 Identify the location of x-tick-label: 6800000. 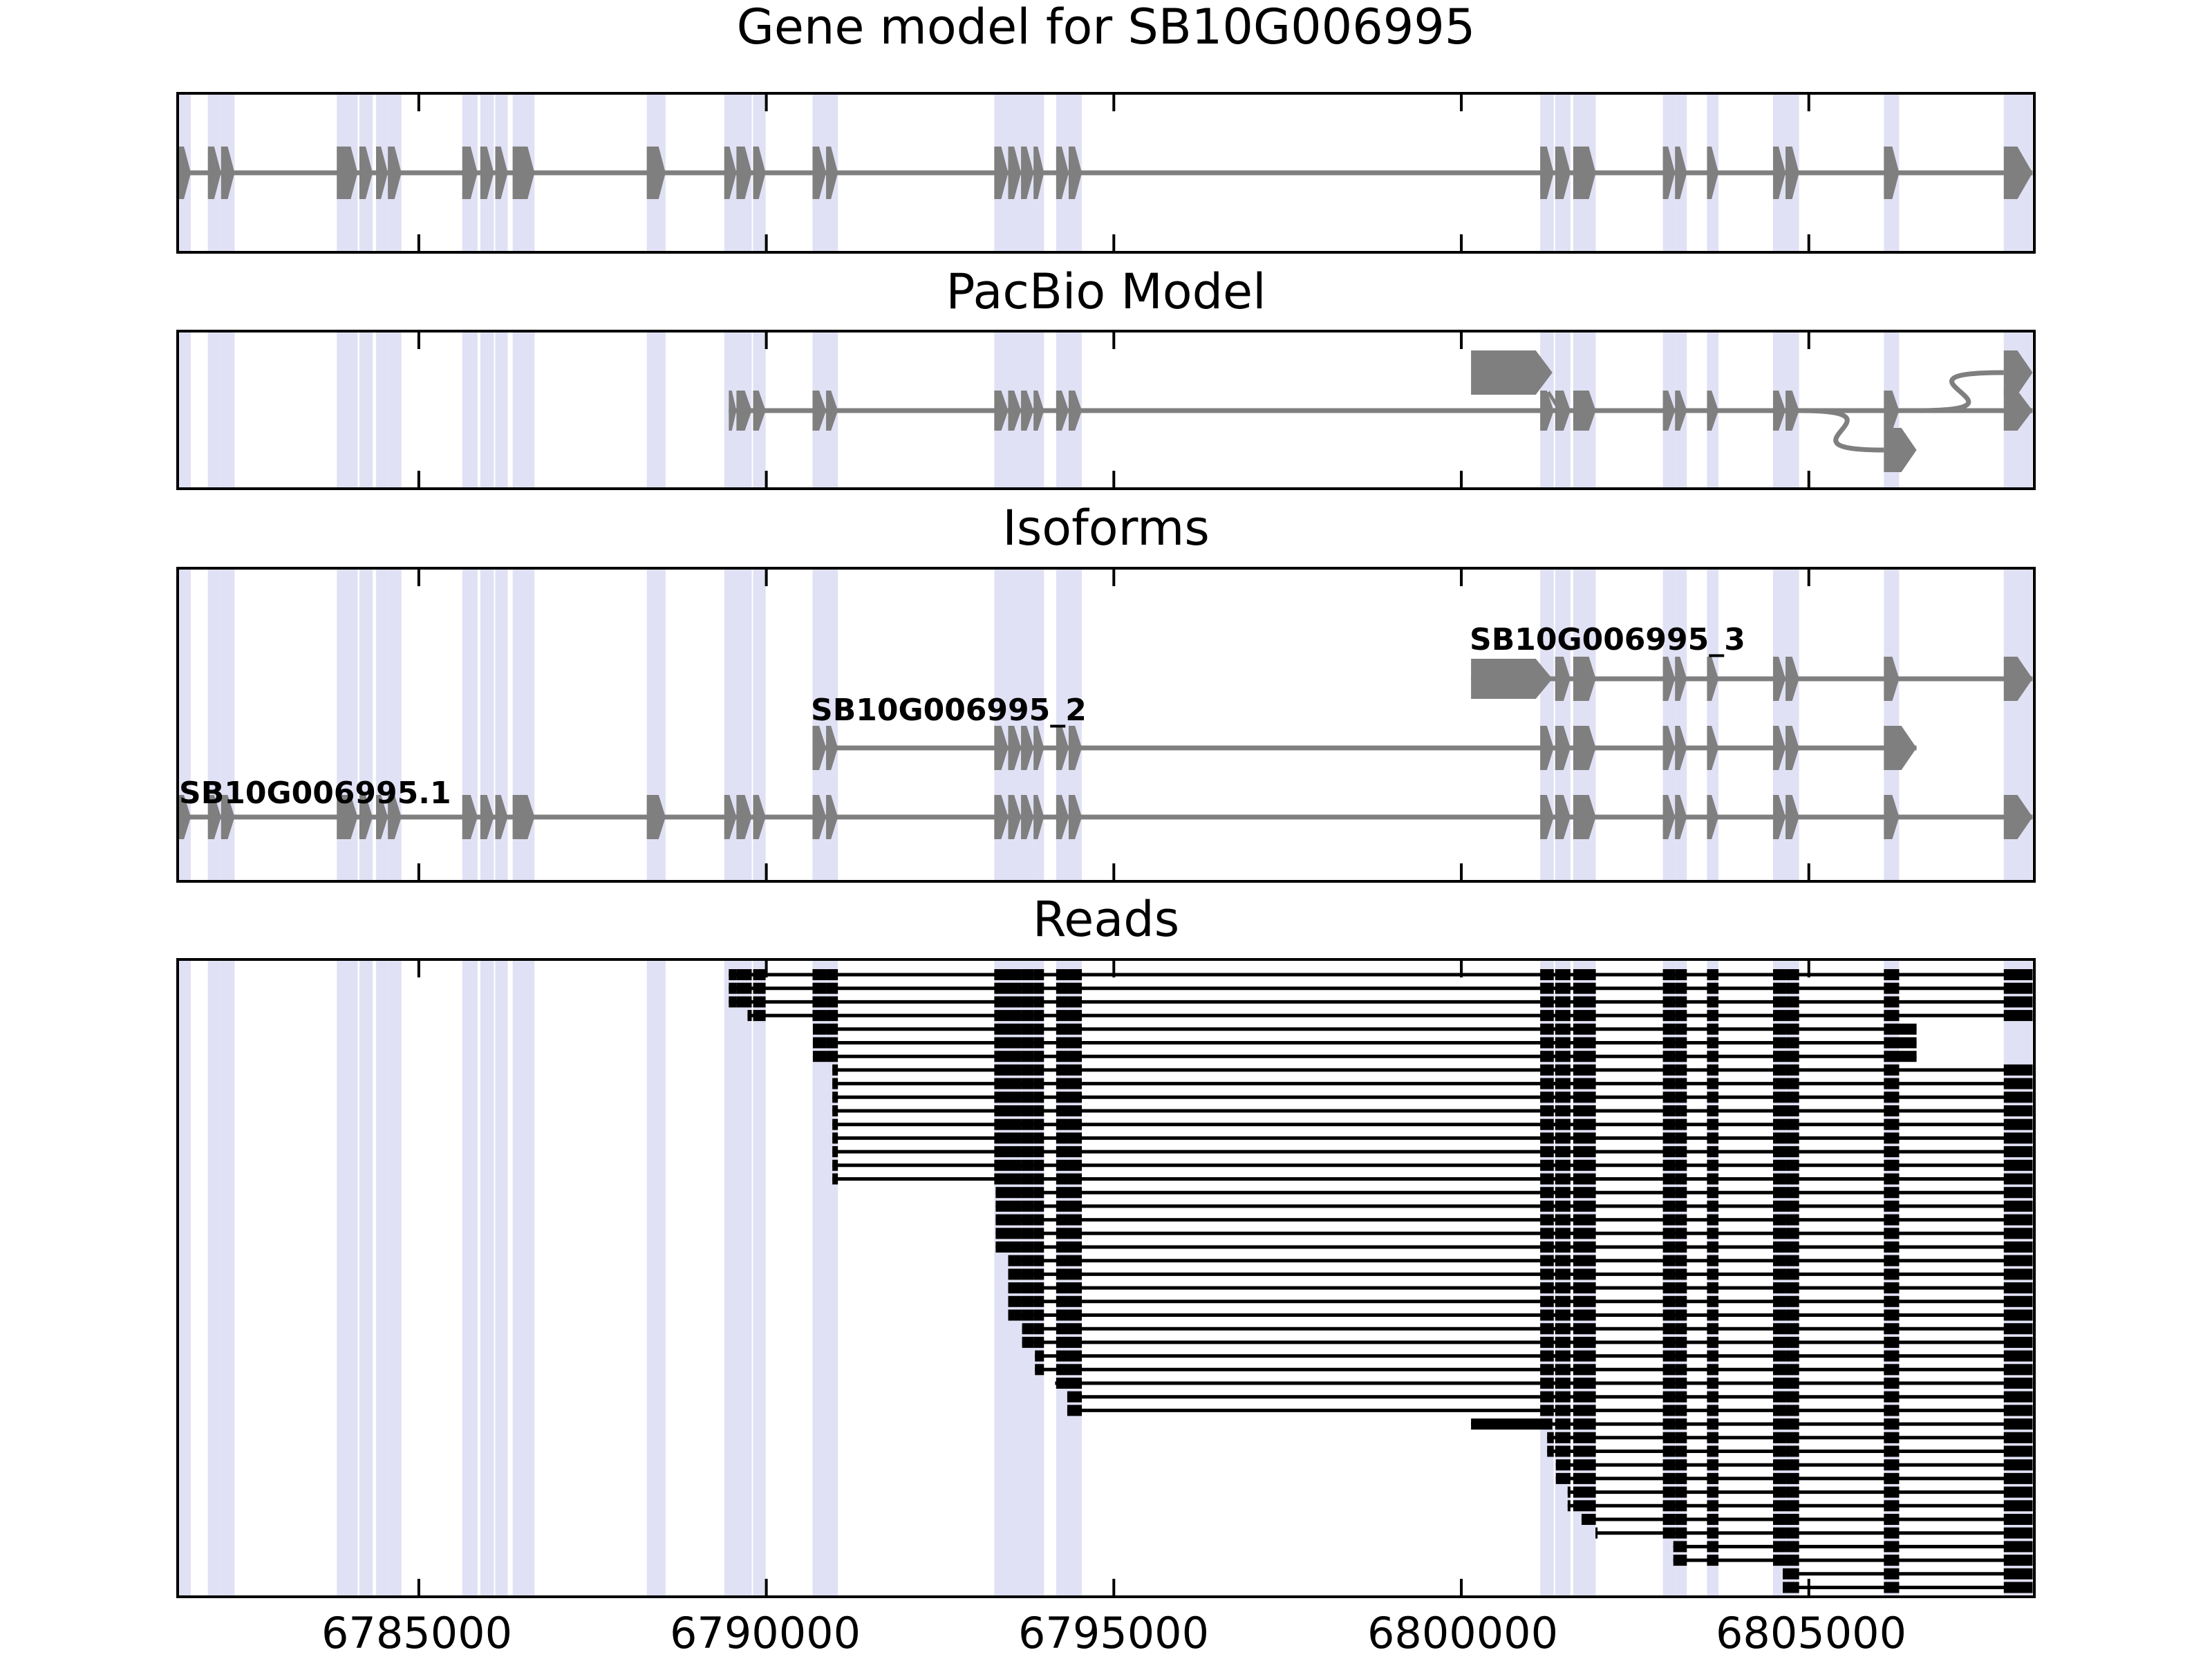
(1463, 1633).